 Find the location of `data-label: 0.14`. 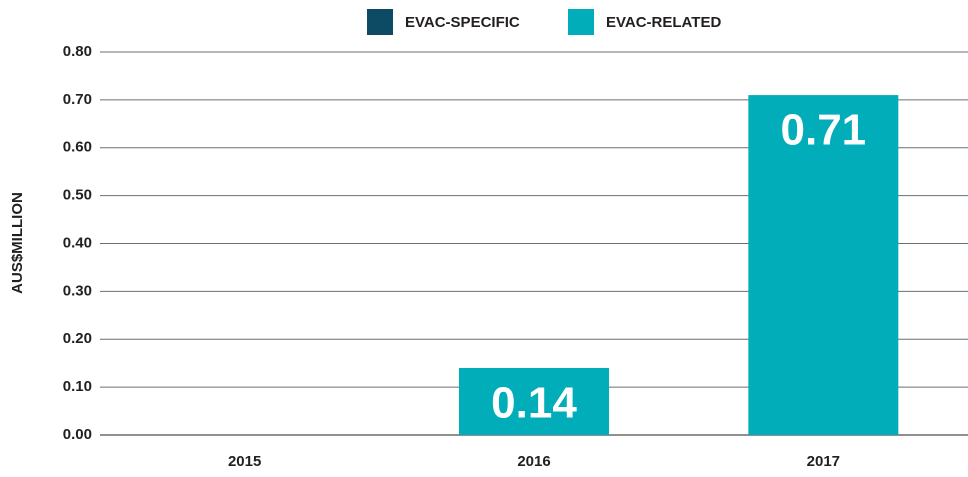

data-label: 0.14 is located at coordinates (534, 403).